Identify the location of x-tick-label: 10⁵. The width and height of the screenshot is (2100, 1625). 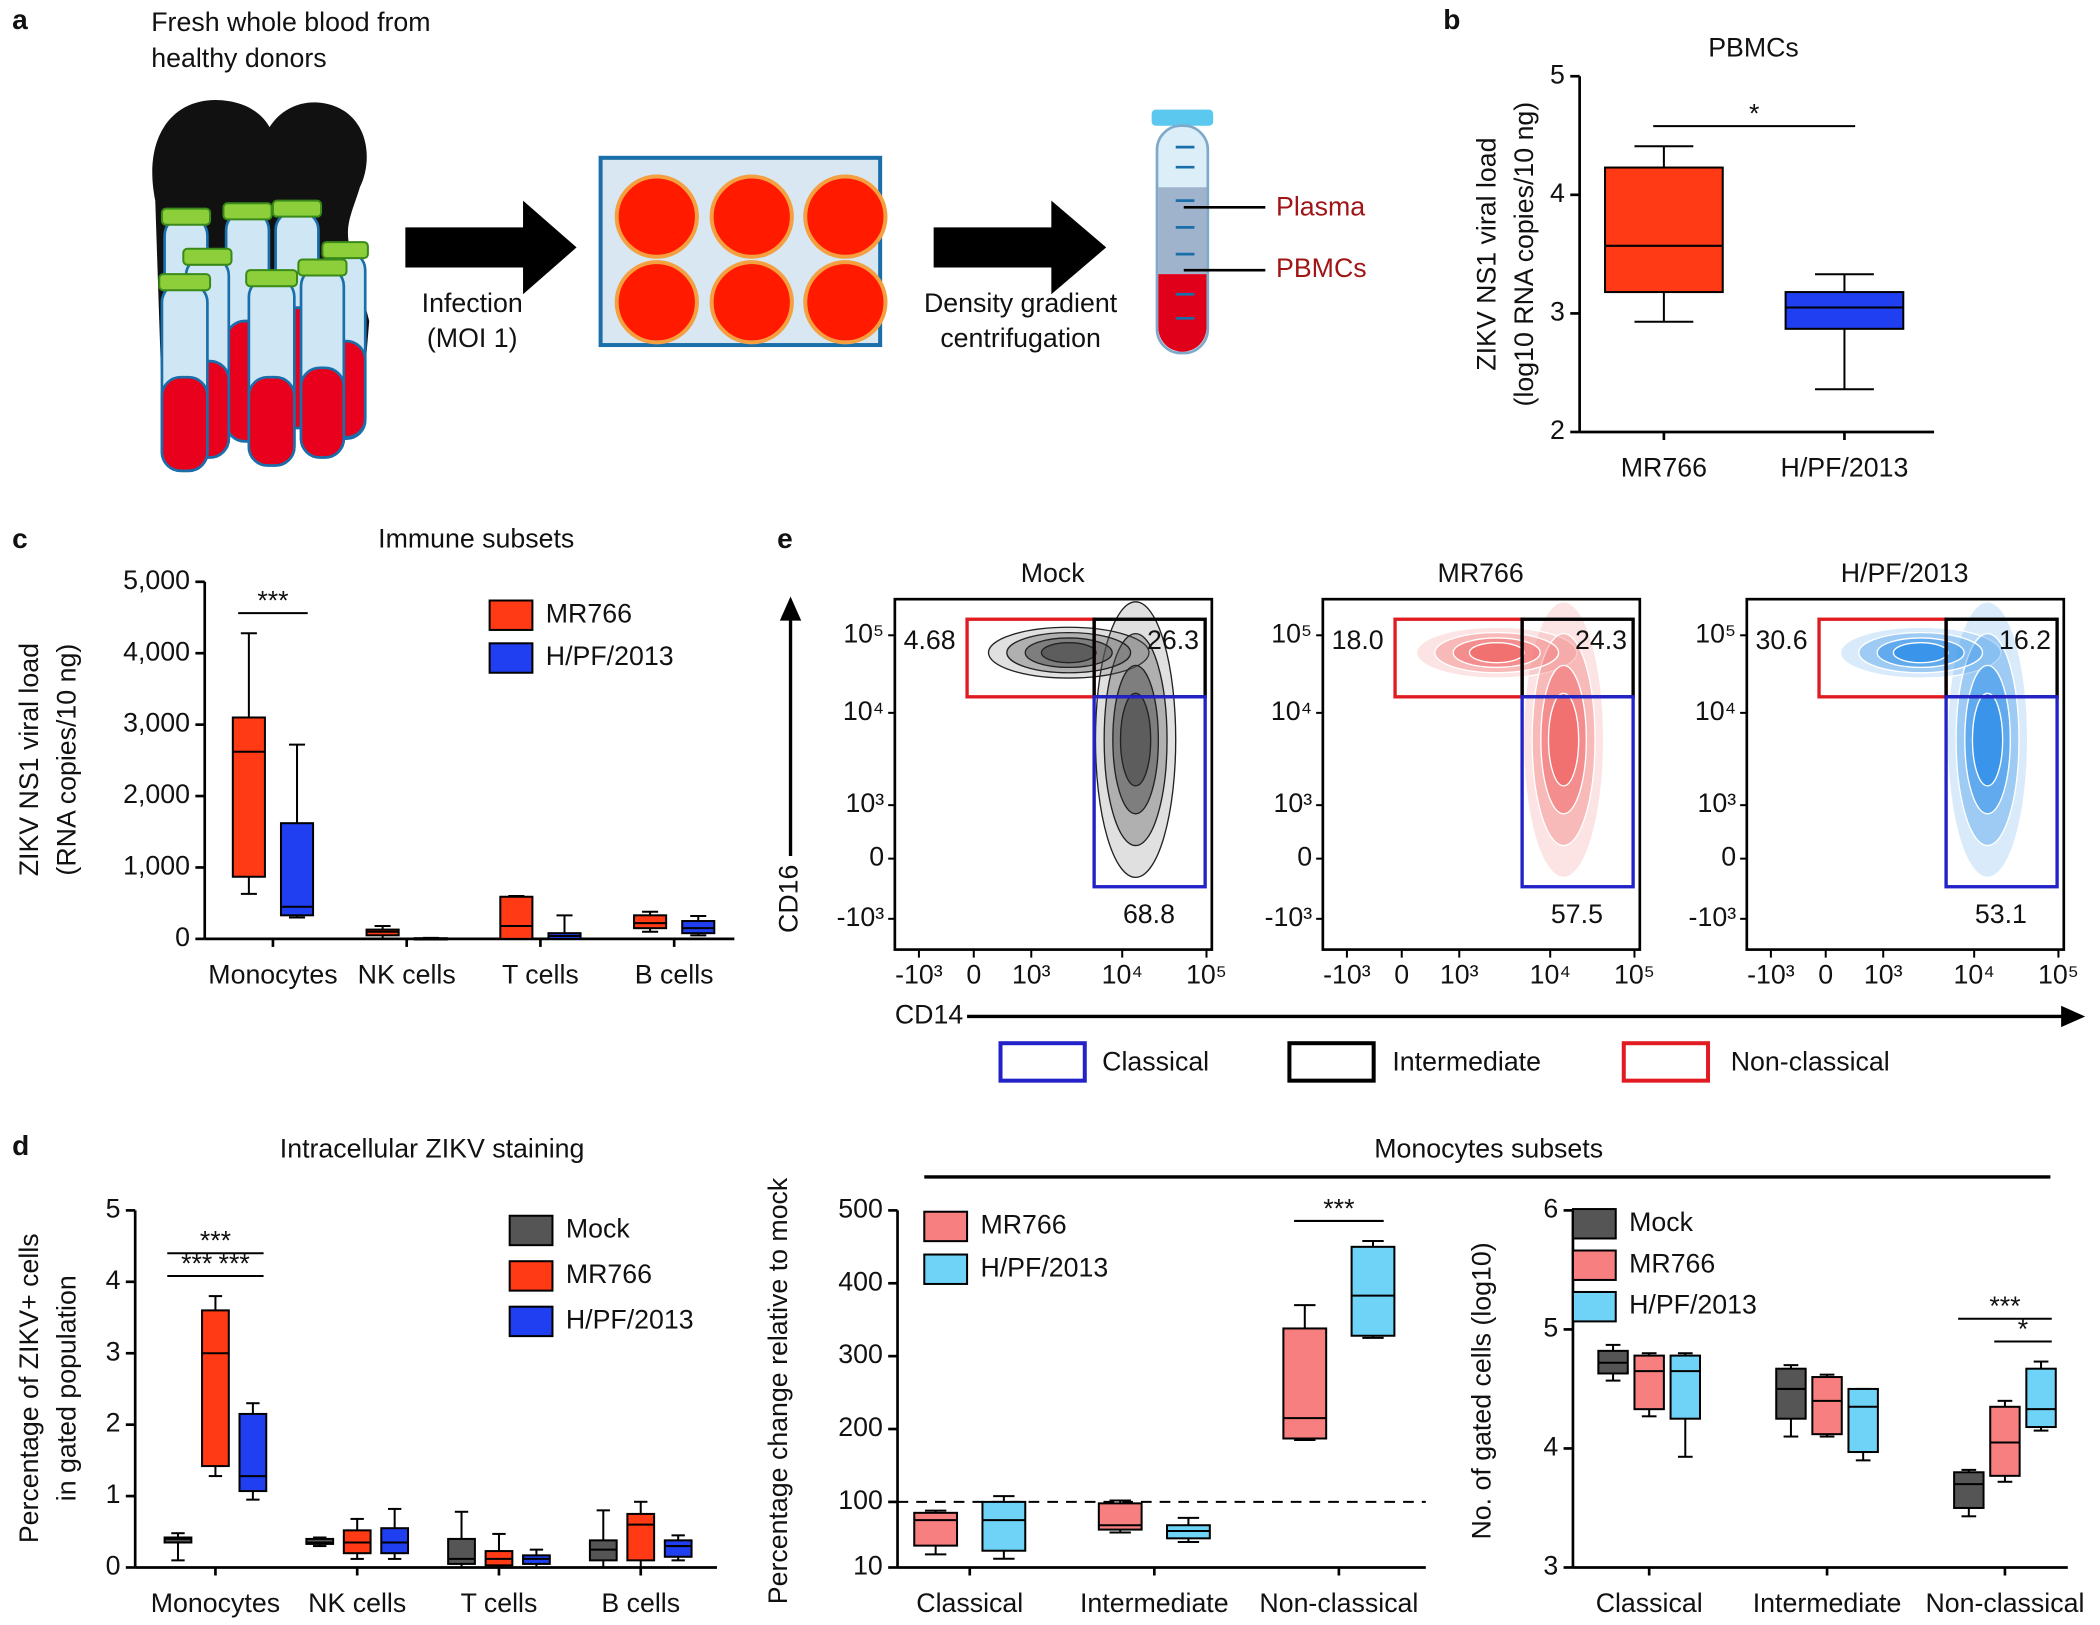
(2058, 974).